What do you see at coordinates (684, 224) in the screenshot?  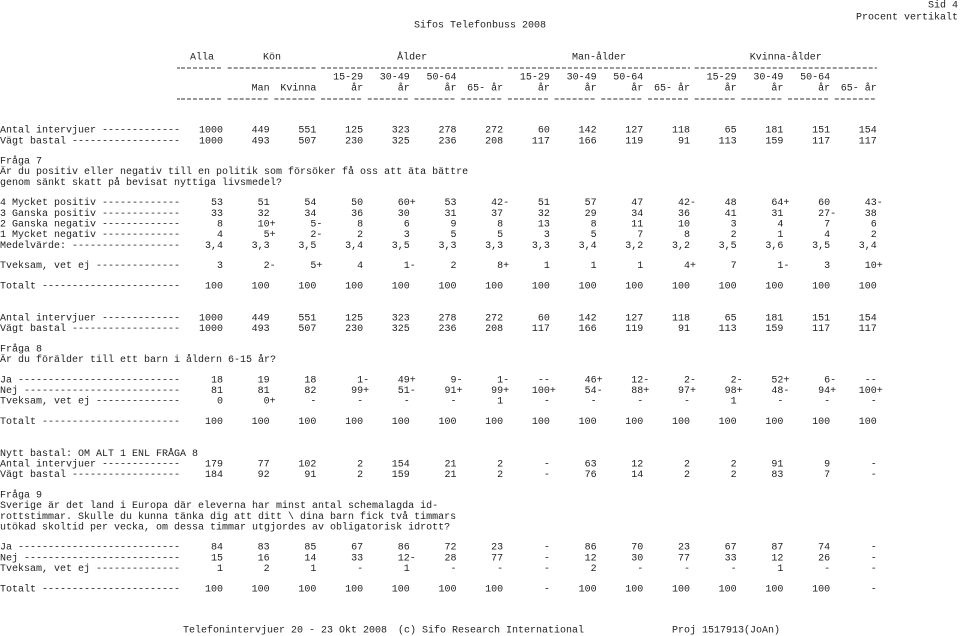 I see `cell: 10` at bounding box center [684, 224].